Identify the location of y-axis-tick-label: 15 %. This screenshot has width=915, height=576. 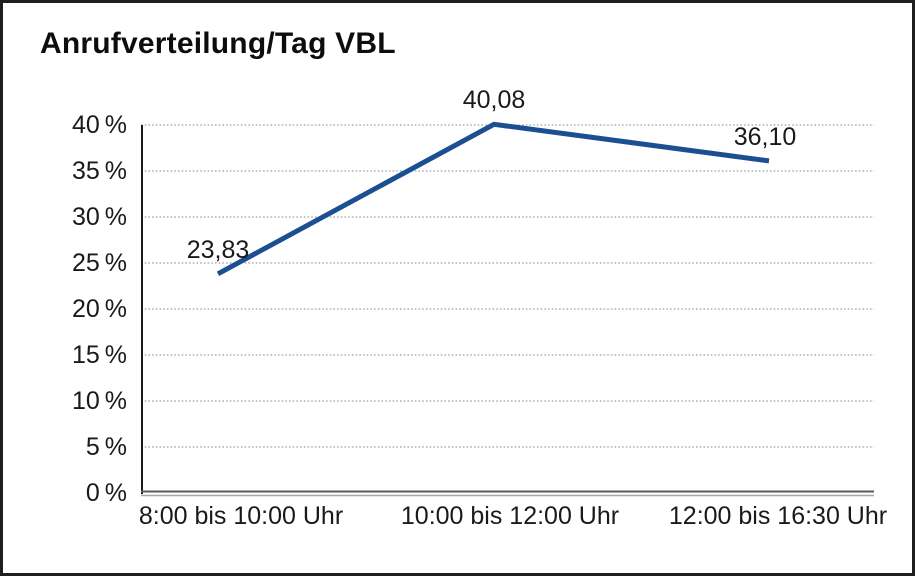
(99, 355).